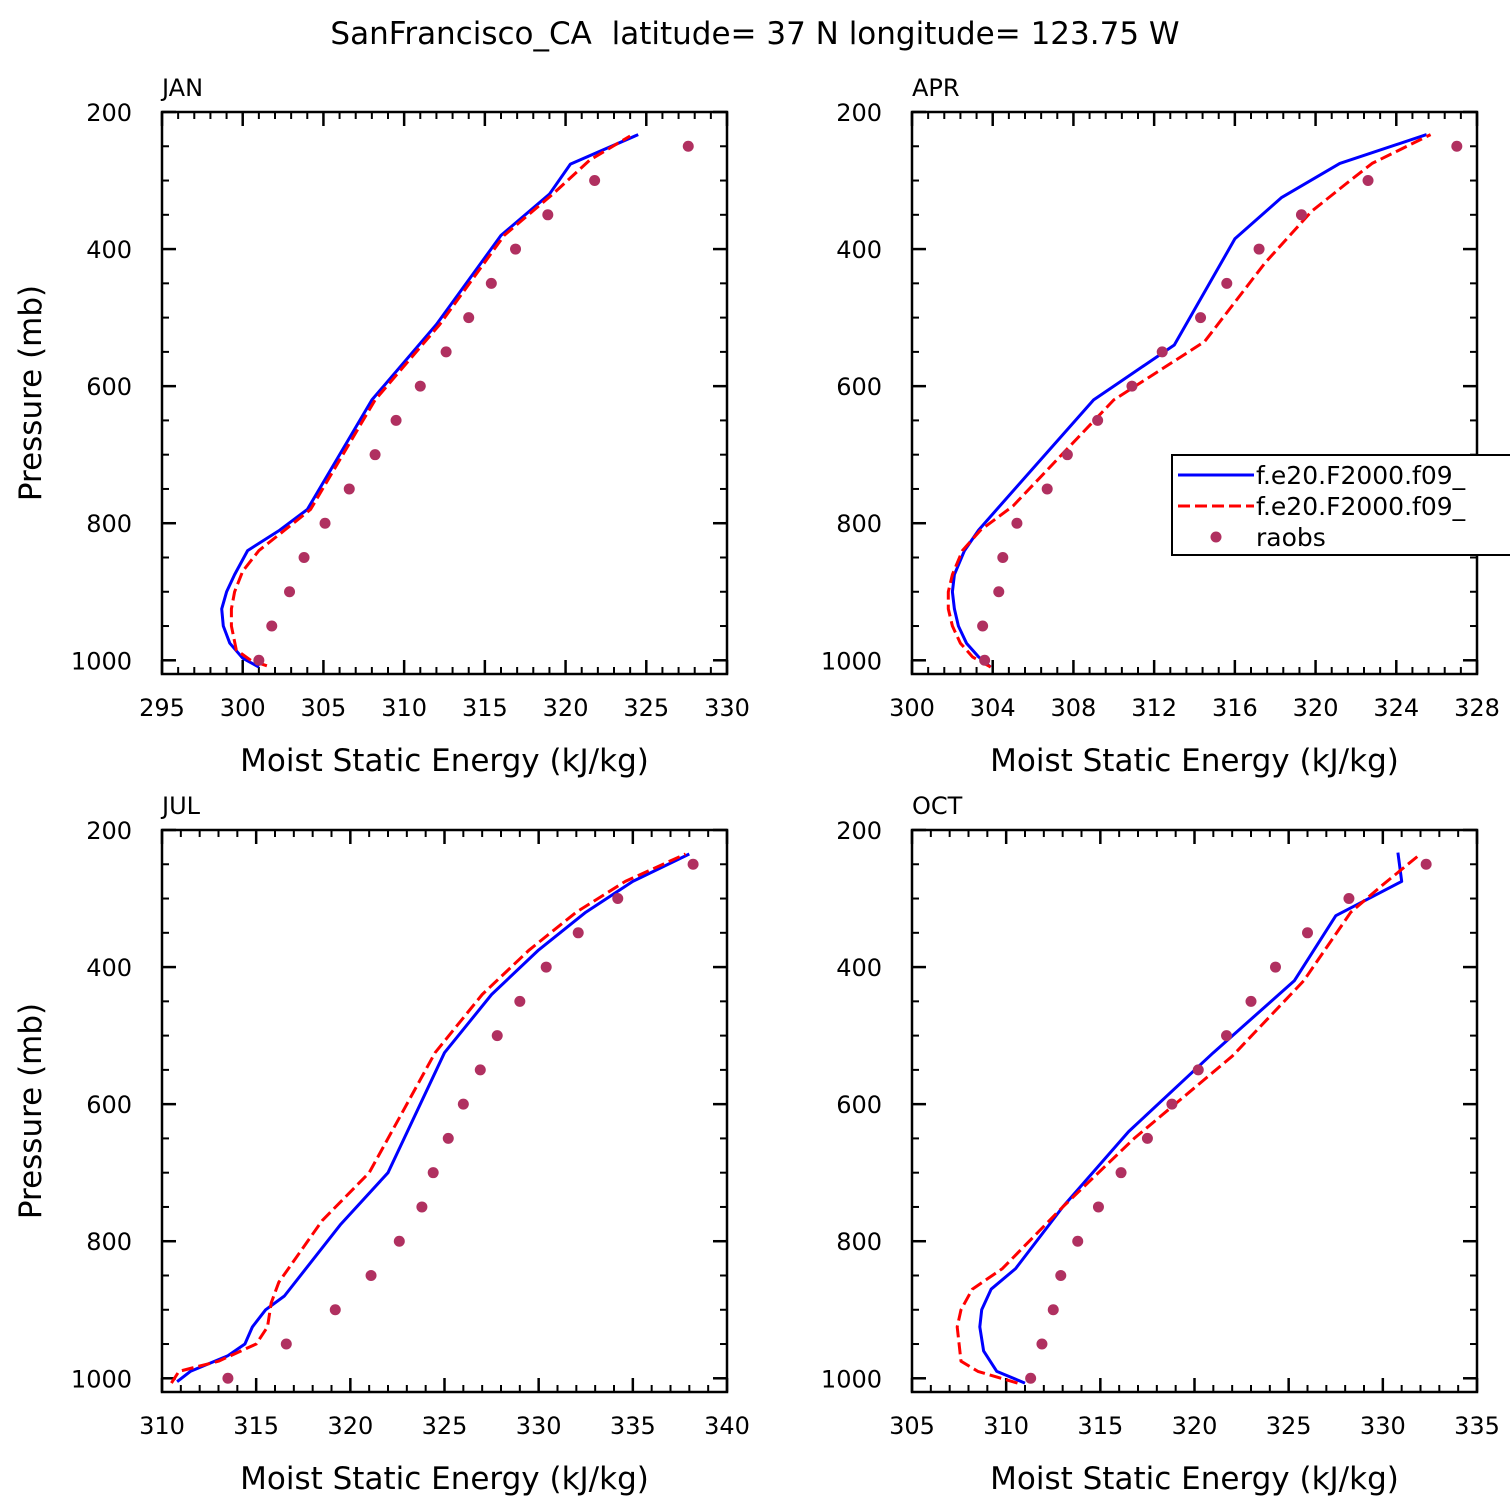  I want to click on x-tick-label: 335, so click(1477, 1426).